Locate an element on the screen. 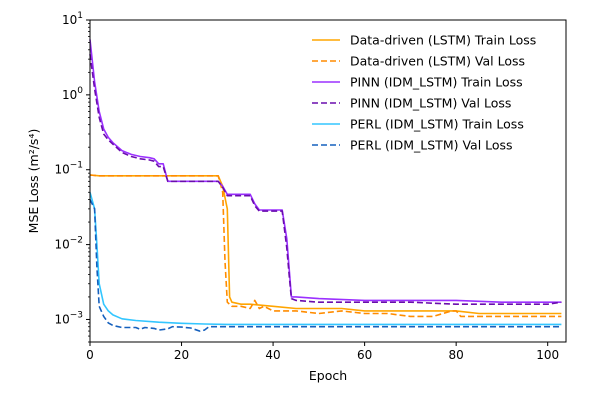 The height and width of the screenshot is (400, 600). legend-label: PERL (IDM_LSTM) Train Loss is located at coordinates (437, 124).